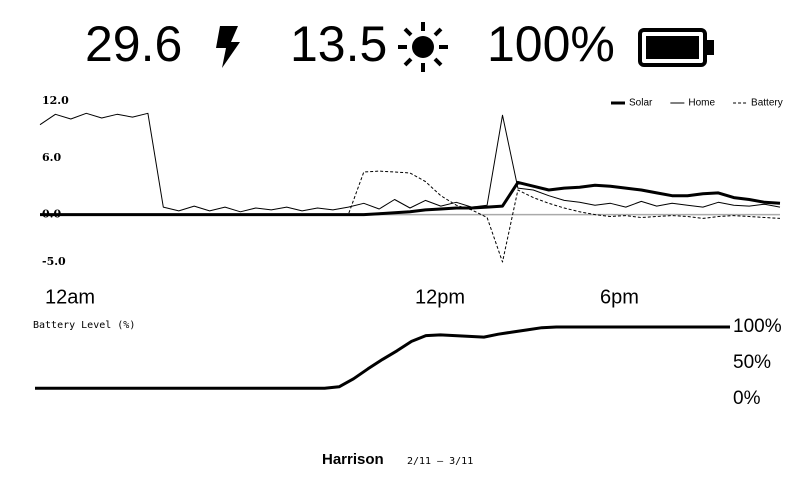  I want to click on y-tick-label: -5.0, so click(54, 261).